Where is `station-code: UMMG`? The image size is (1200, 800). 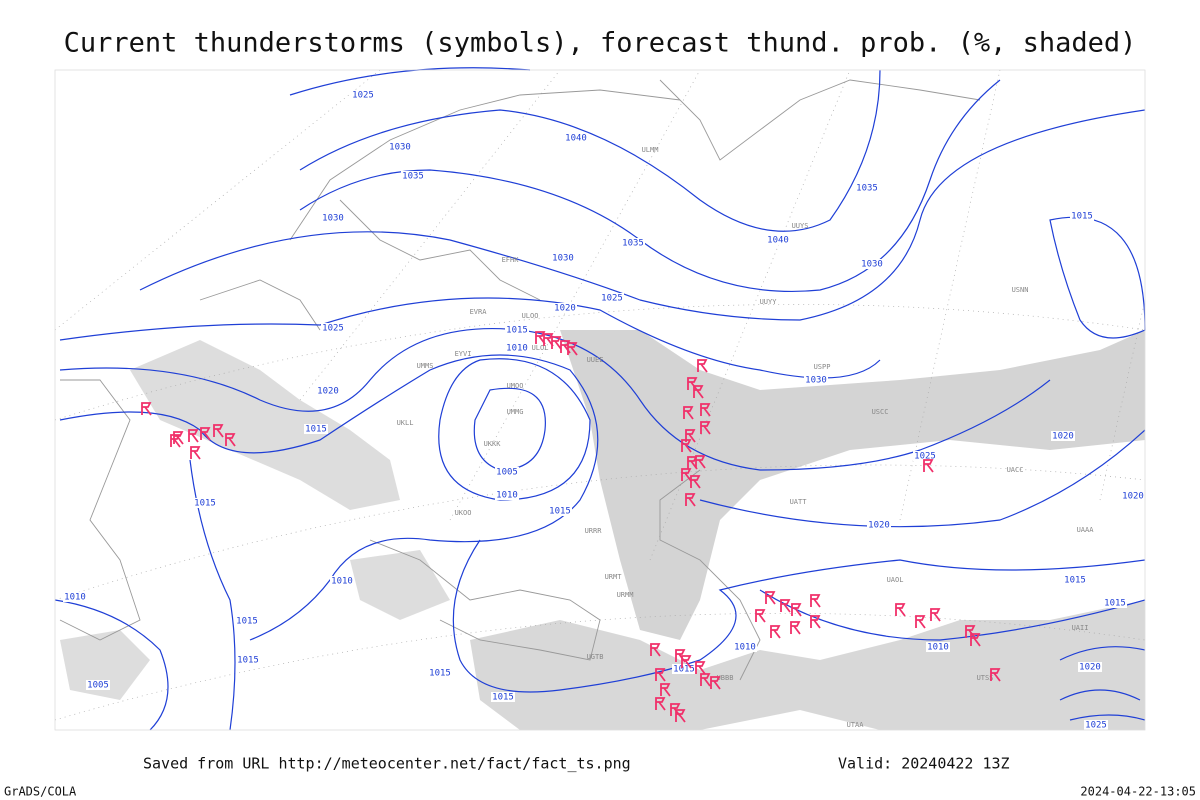
station-code: UMMG is located at coordinates (515, 412).